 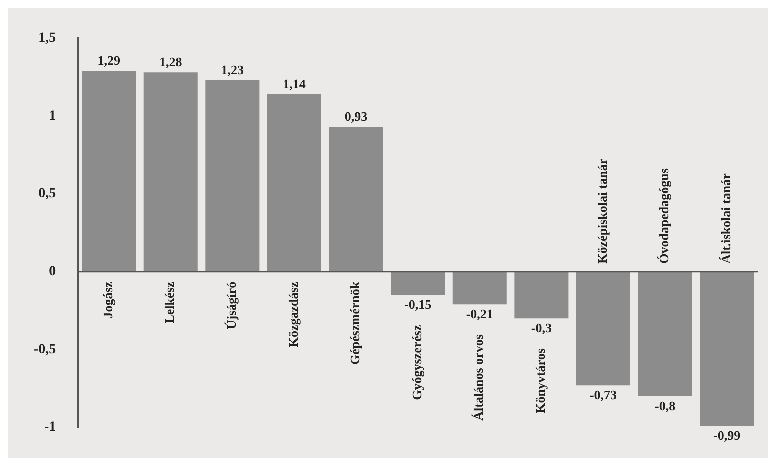 I want to click on data-label: 1,23, so click(x=233, y=70).